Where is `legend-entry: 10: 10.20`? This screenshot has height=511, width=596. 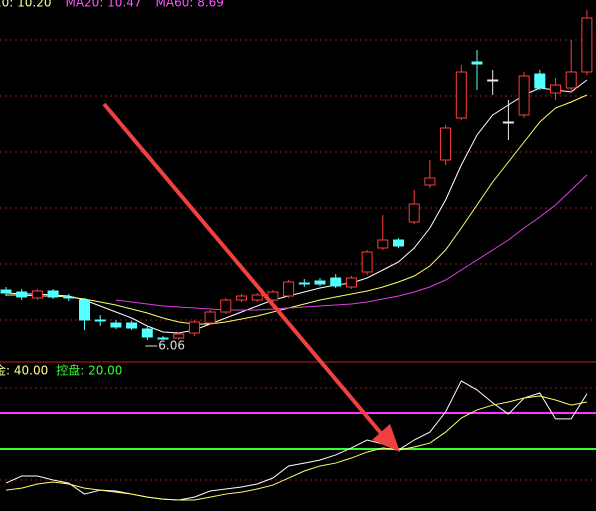
legend-entry: 10: 10.20 is located at coordinates (25, 5).